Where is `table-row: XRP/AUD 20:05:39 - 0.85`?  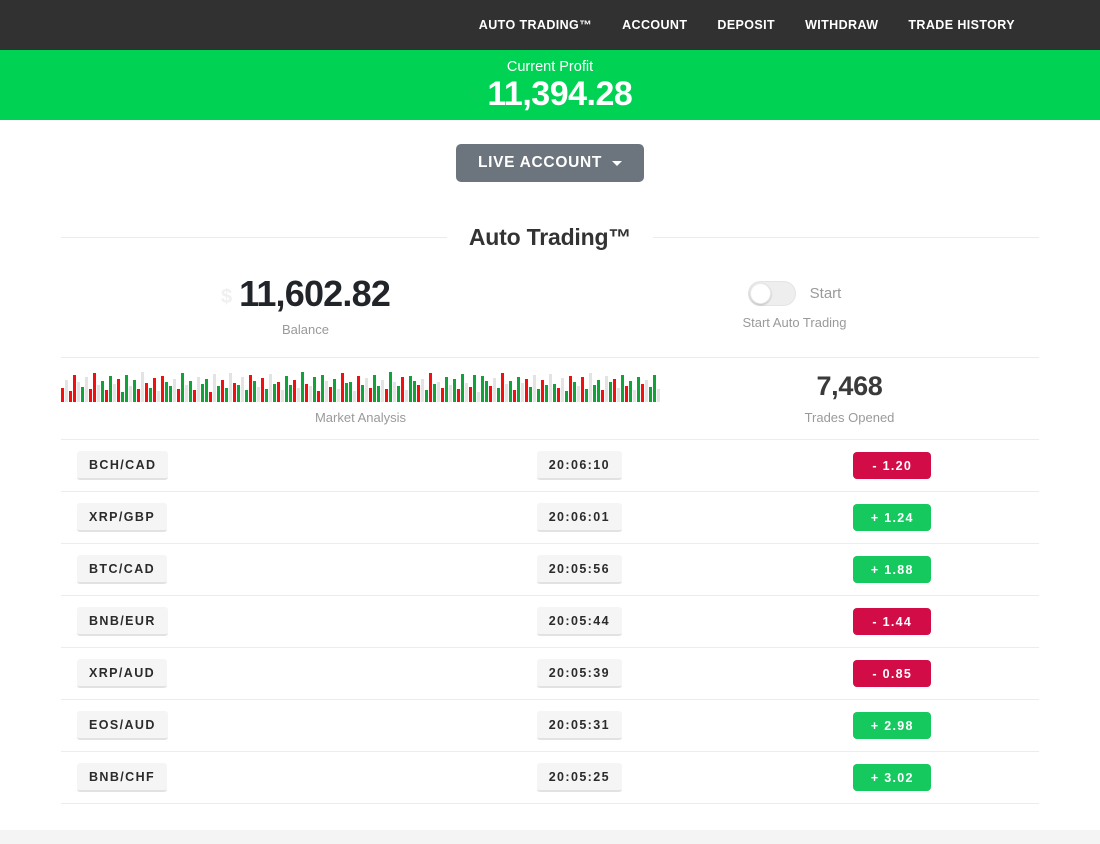
table-row: XRP/AUD 20:05:39 - 0.85 is located at coordinates (550, 674).